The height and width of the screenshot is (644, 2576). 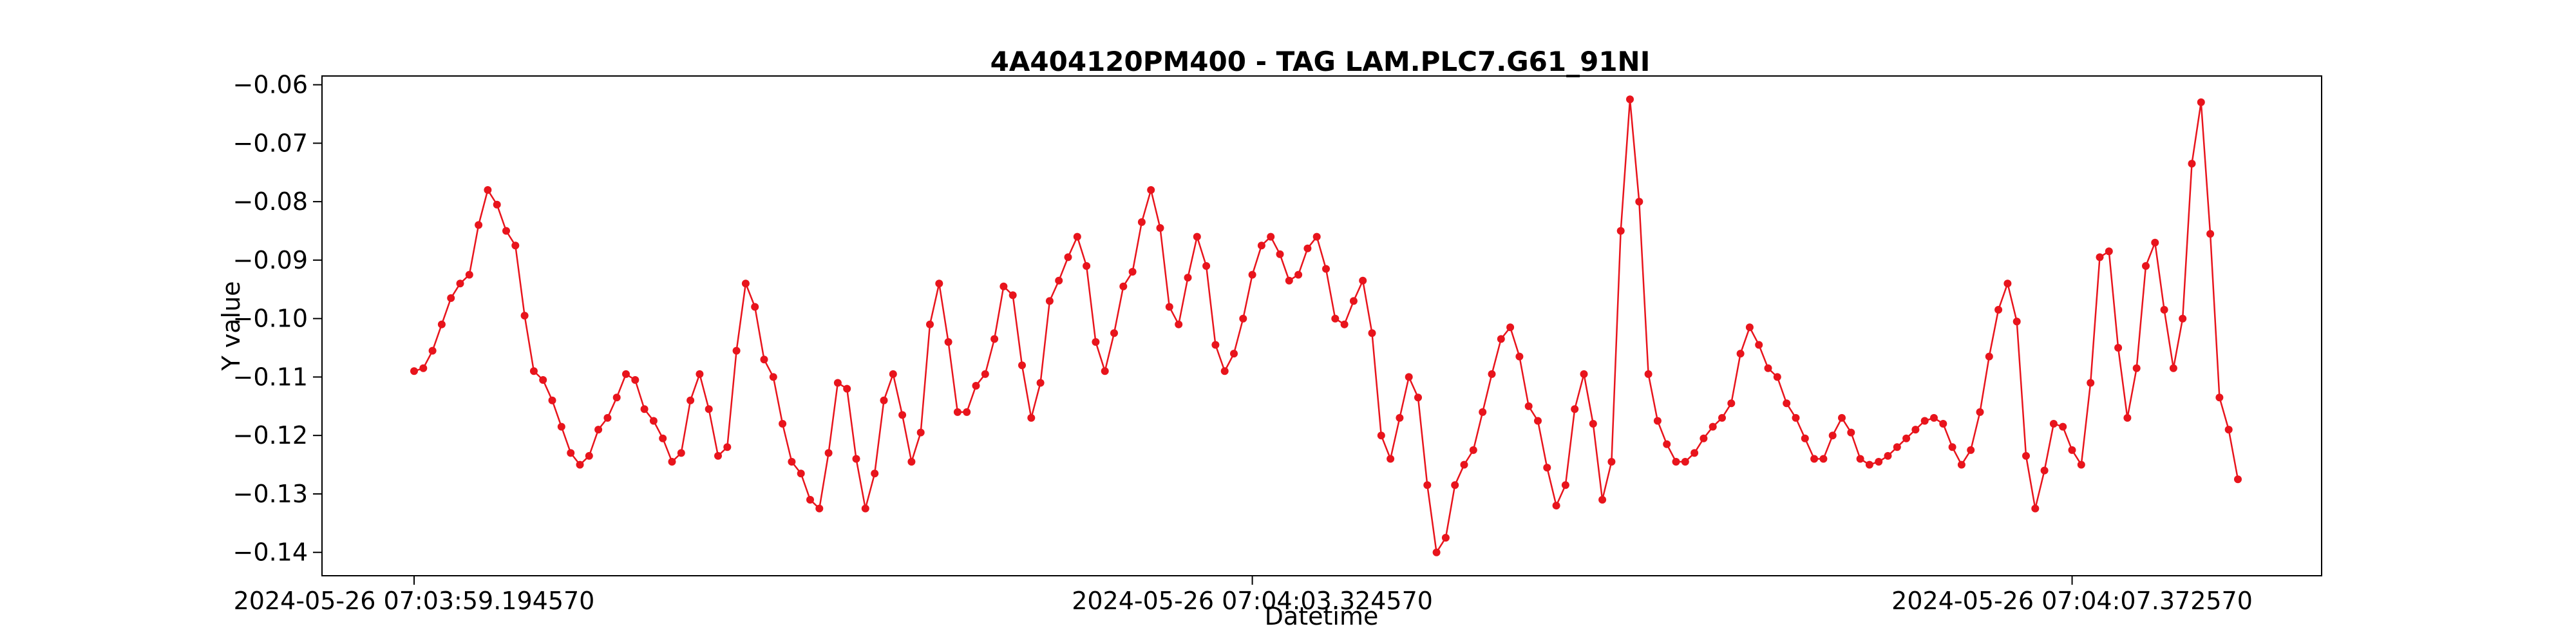 I want to click on y-tick-label: −0.14, so click(x=270, y=553).